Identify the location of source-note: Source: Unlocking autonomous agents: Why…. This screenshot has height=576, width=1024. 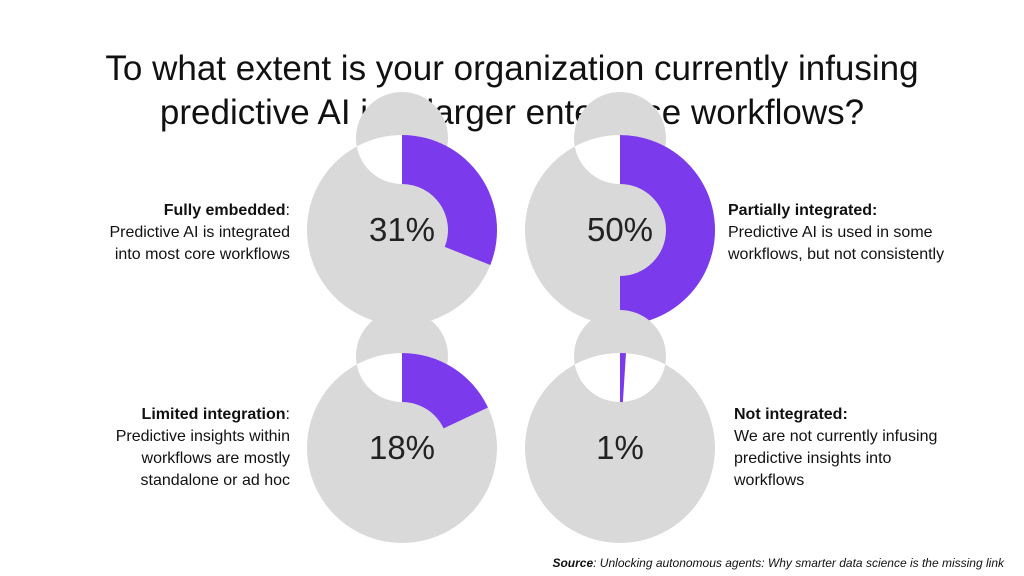
(778, 563).